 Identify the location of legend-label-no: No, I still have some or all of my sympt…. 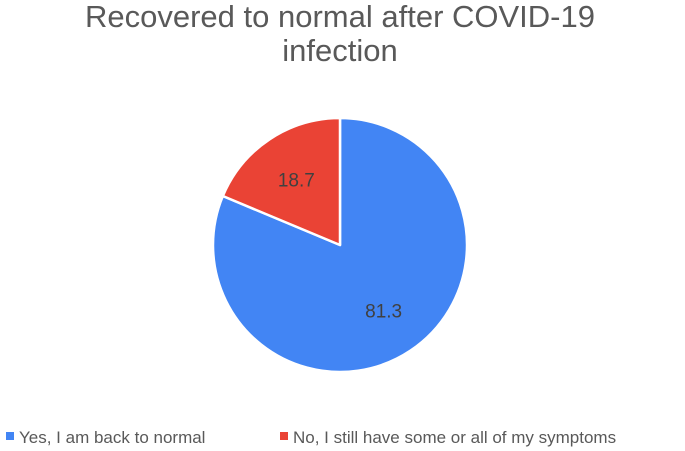
(454, 437).